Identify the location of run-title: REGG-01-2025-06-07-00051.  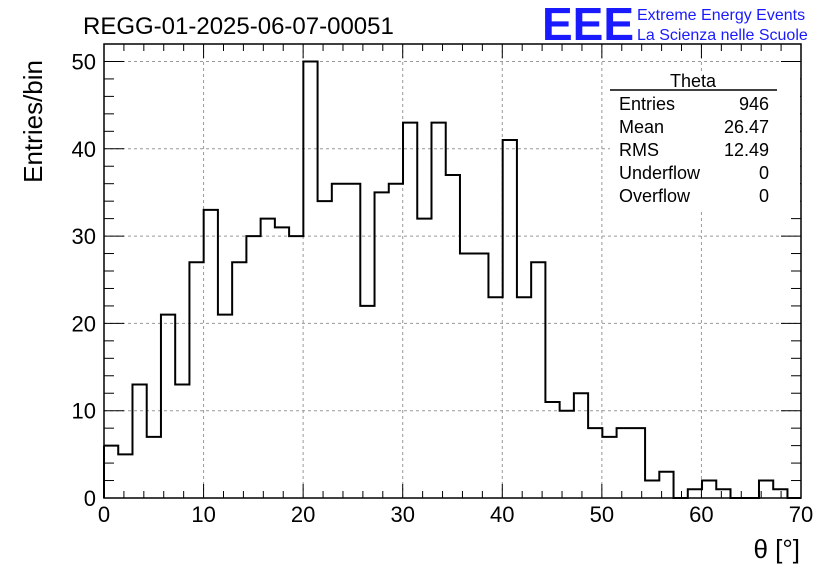
(238, 26).